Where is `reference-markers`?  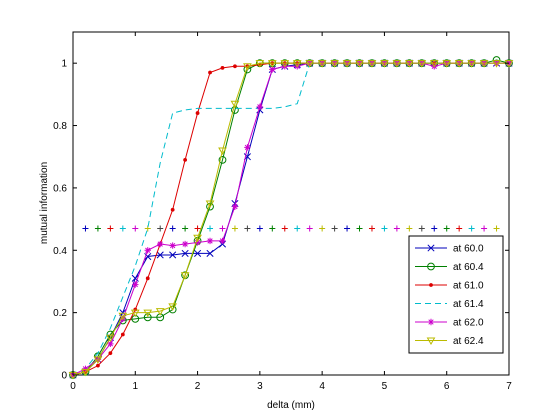 reference-markers is located at coordinates (291, 228).